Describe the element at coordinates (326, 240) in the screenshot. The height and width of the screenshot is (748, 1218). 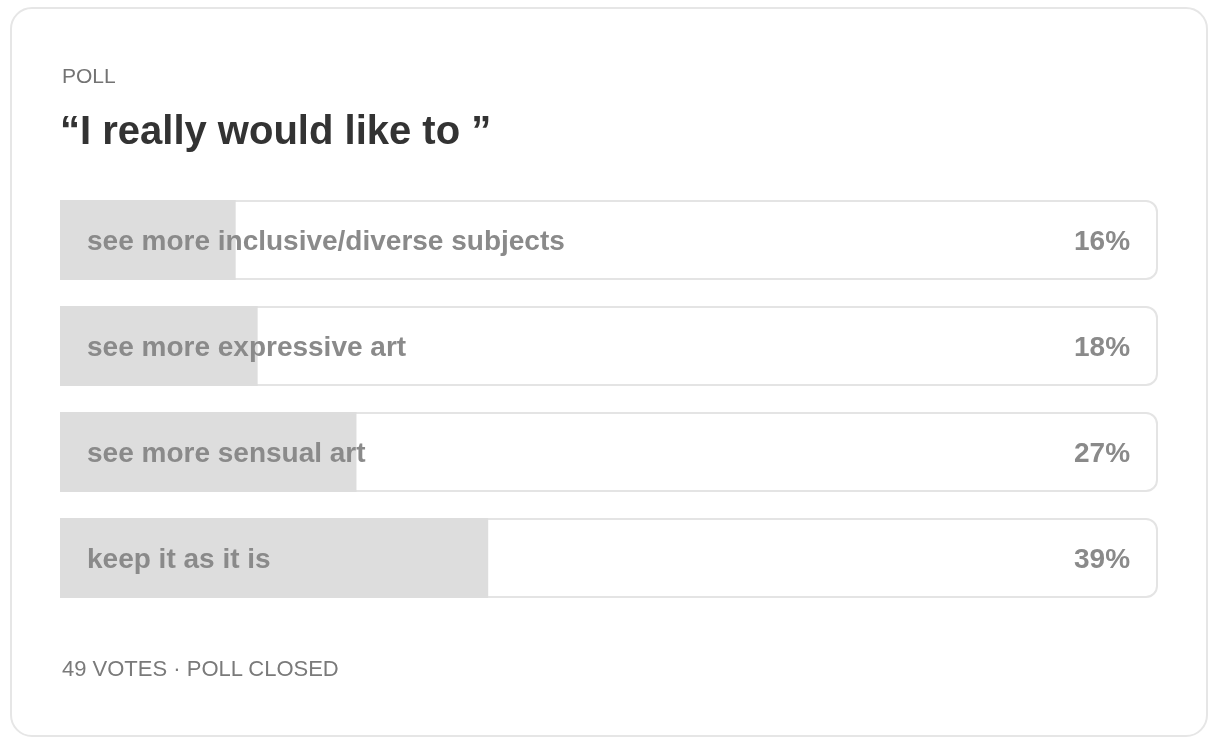
I see `y-tick-label: see more inclusive/diverse subjects` at that location.